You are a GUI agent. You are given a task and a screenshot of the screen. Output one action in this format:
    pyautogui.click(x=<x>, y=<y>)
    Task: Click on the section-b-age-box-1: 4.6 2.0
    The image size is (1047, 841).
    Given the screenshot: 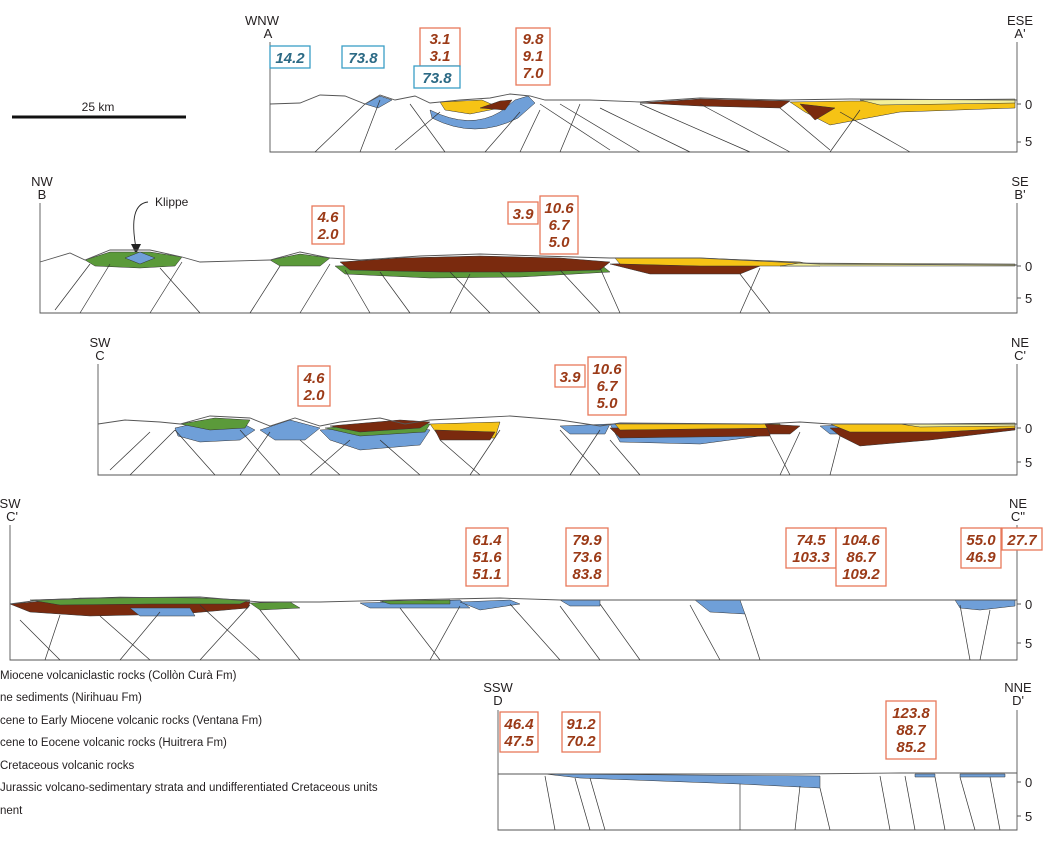 What is the action you would take?
    pyautogui.click(x=328, y=225)
    